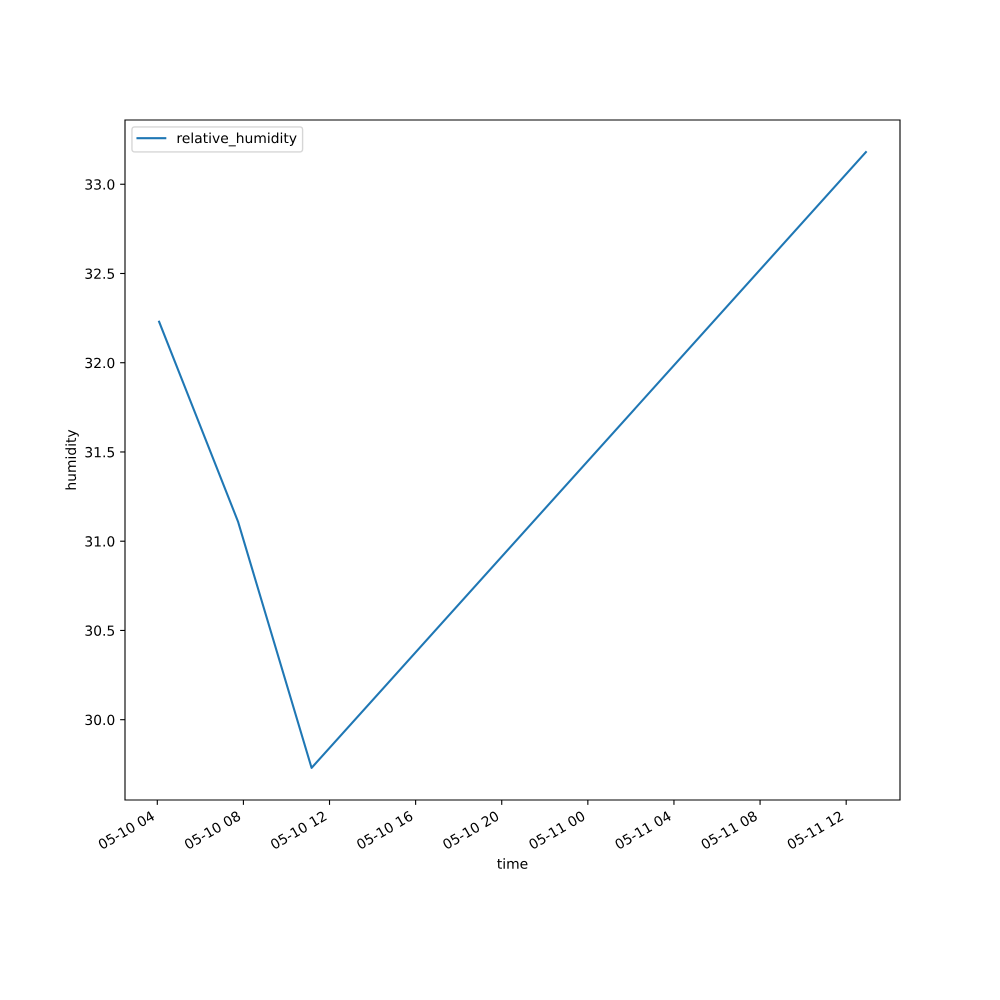  I want to click on y-tick-label: 33.0, so click(99, 184).